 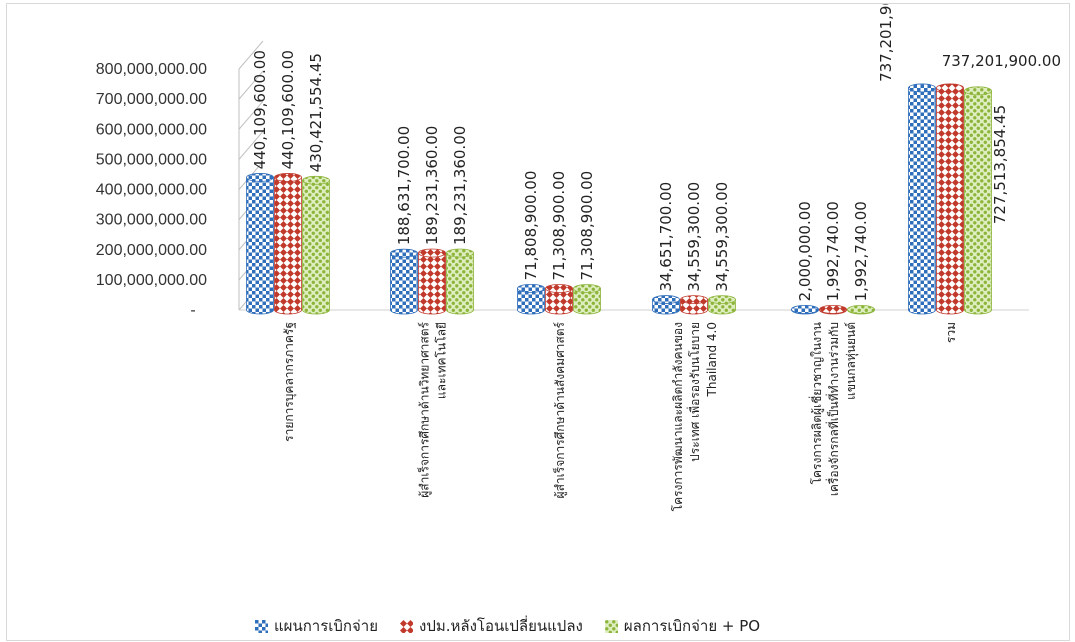 I want to click on category-label-line: ผู้สำเร็จการศึกษาด้านสังคมศาสตร์, so click(x=560, y=409).